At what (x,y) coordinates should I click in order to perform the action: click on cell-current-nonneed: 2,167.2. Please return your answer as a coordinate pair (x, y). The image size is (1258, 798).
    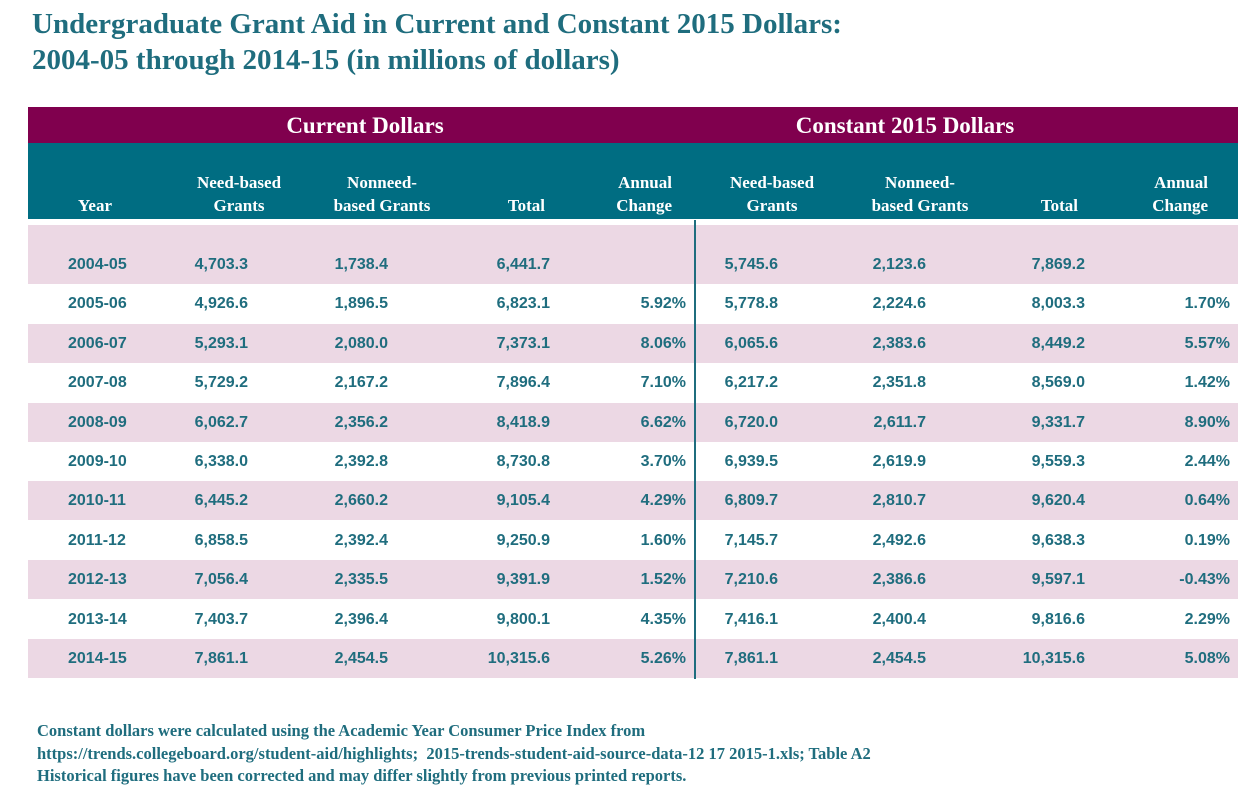
    Looking at the image, I should click on (361, 383).